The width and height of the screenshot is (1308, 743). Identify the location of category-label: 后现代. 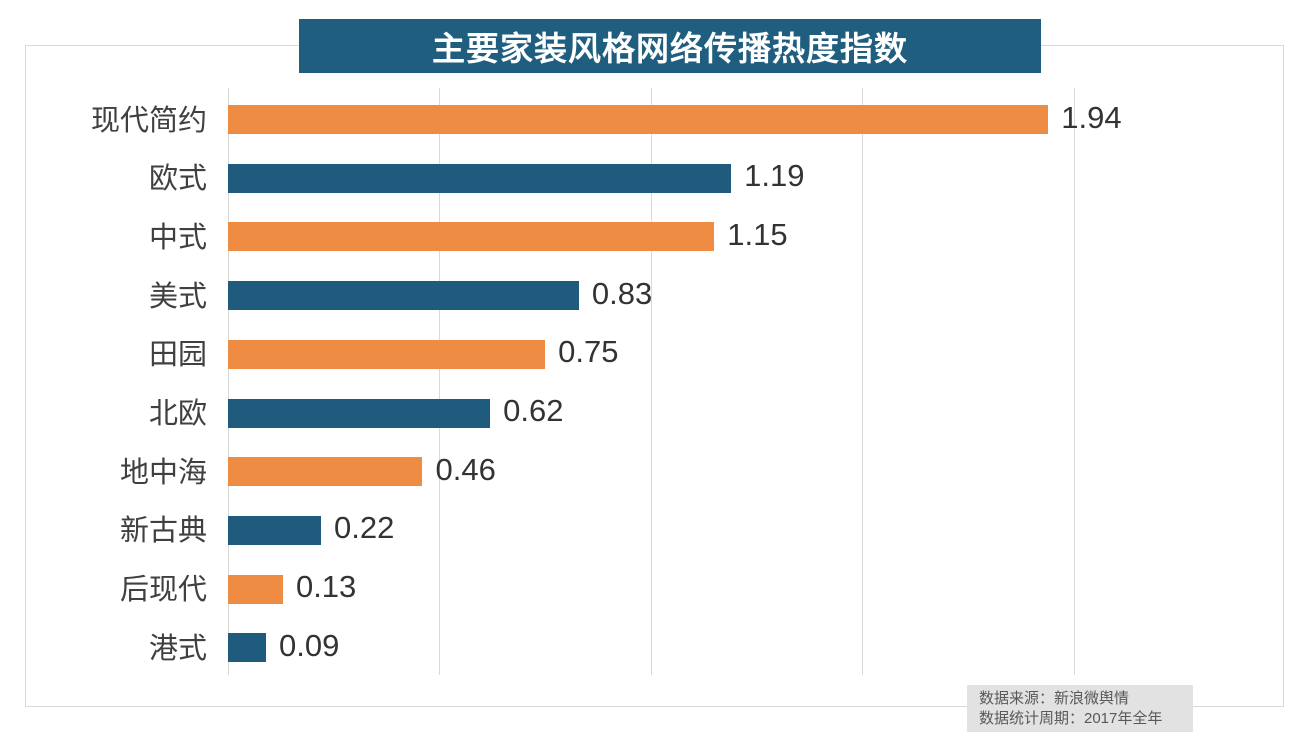
(163, 590).